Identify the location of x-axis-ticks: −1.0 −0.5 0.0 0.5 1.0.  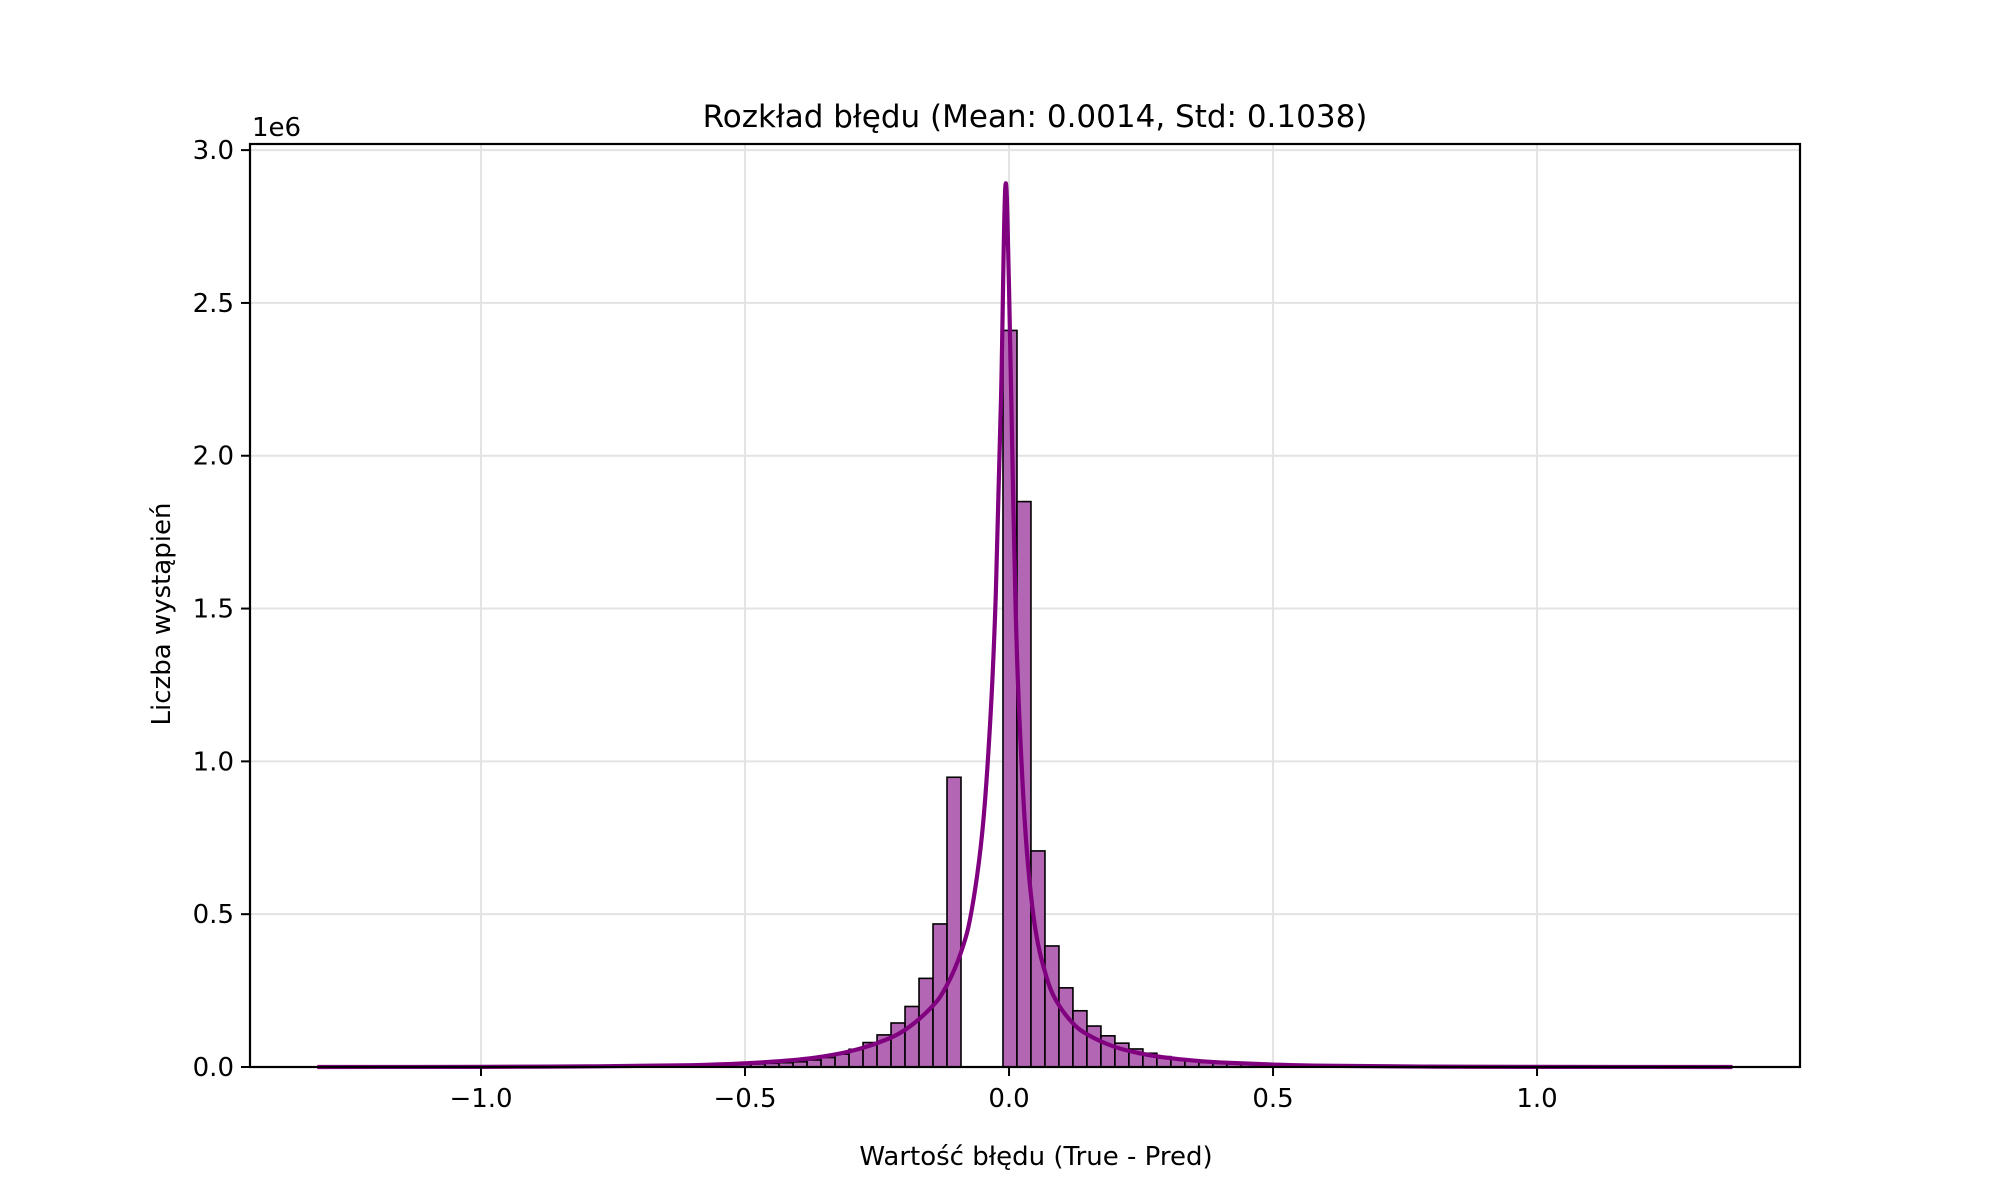
(1003, 1090).